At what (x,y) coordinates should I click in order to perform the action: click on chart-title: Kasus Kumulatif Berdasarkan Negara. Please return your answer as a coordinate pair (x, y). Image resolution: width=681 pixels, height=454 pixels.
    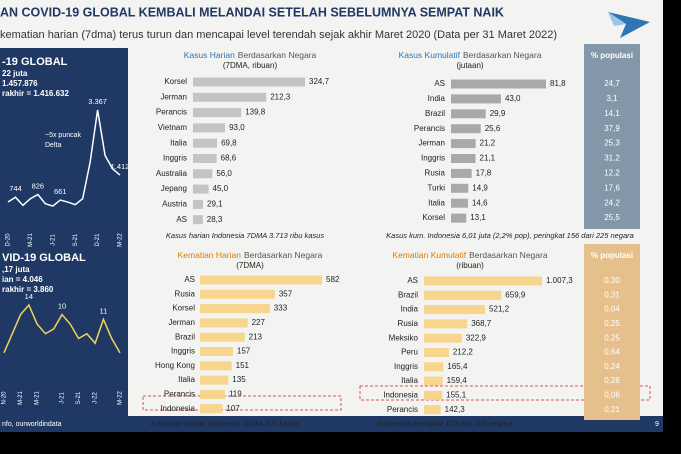
    Looking at the image, I should click on (470, 55).